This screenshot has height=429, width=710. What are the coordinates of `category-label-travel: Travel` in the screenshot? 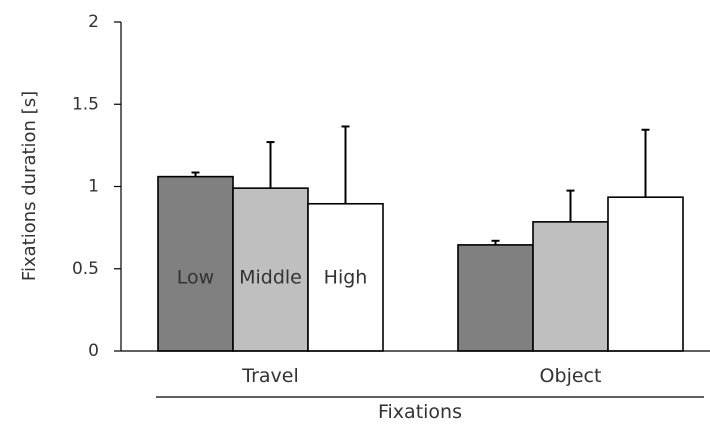 It's located at (269, 376).